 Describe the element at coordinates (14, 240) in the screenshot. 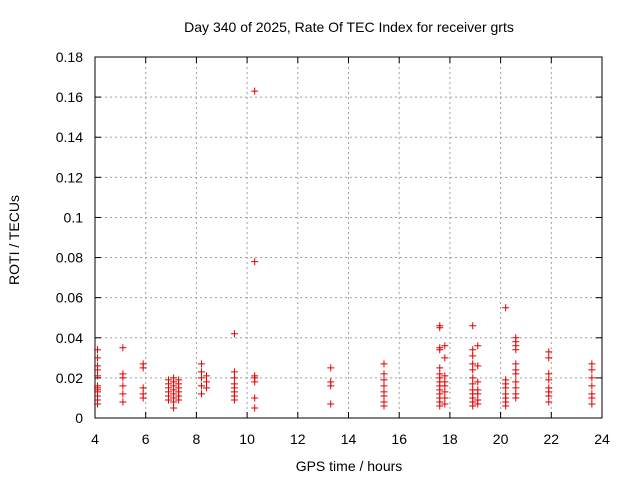

I see `y-axis-label: ROTI / TECUs` at that location.